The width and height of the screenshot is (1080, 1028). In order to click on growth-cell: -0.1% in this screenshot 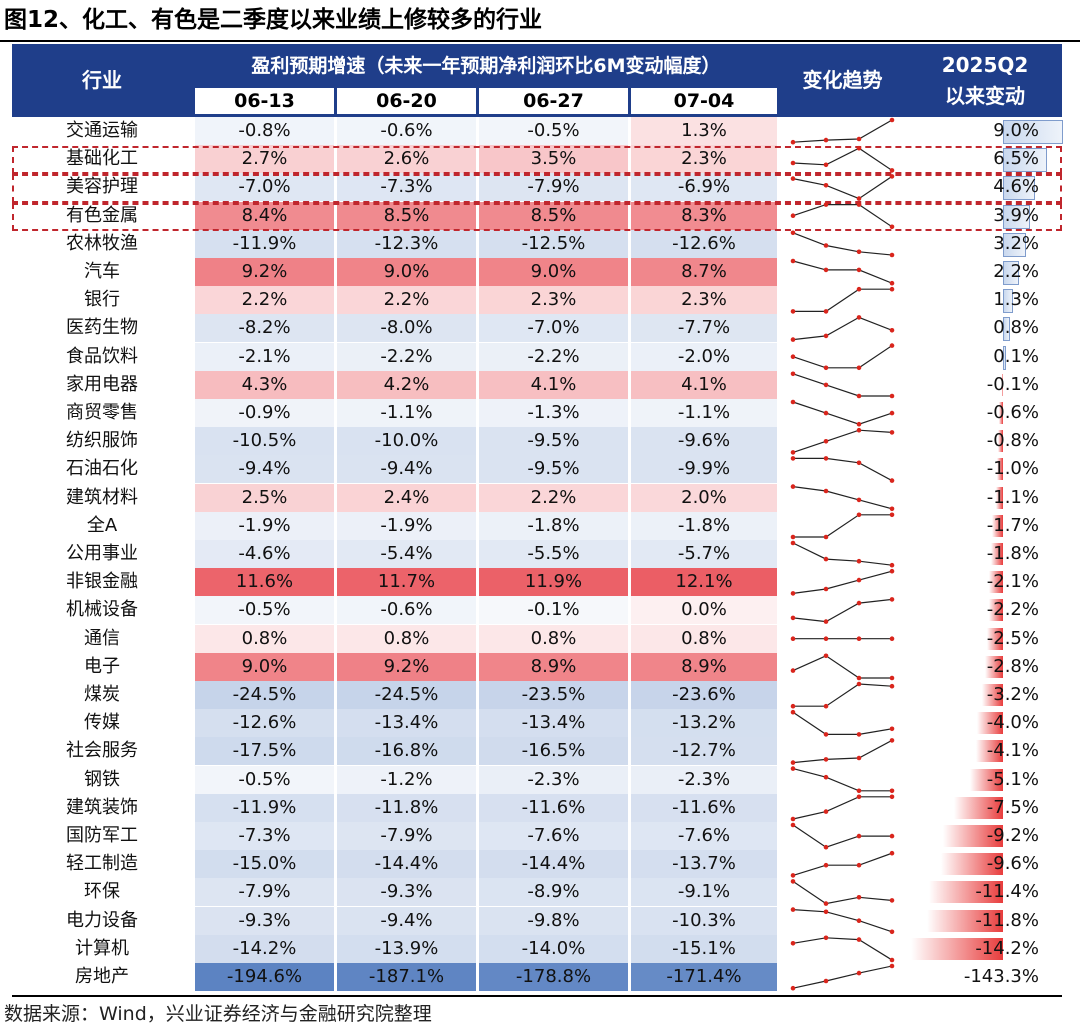, I will do `click(553, 610)`.